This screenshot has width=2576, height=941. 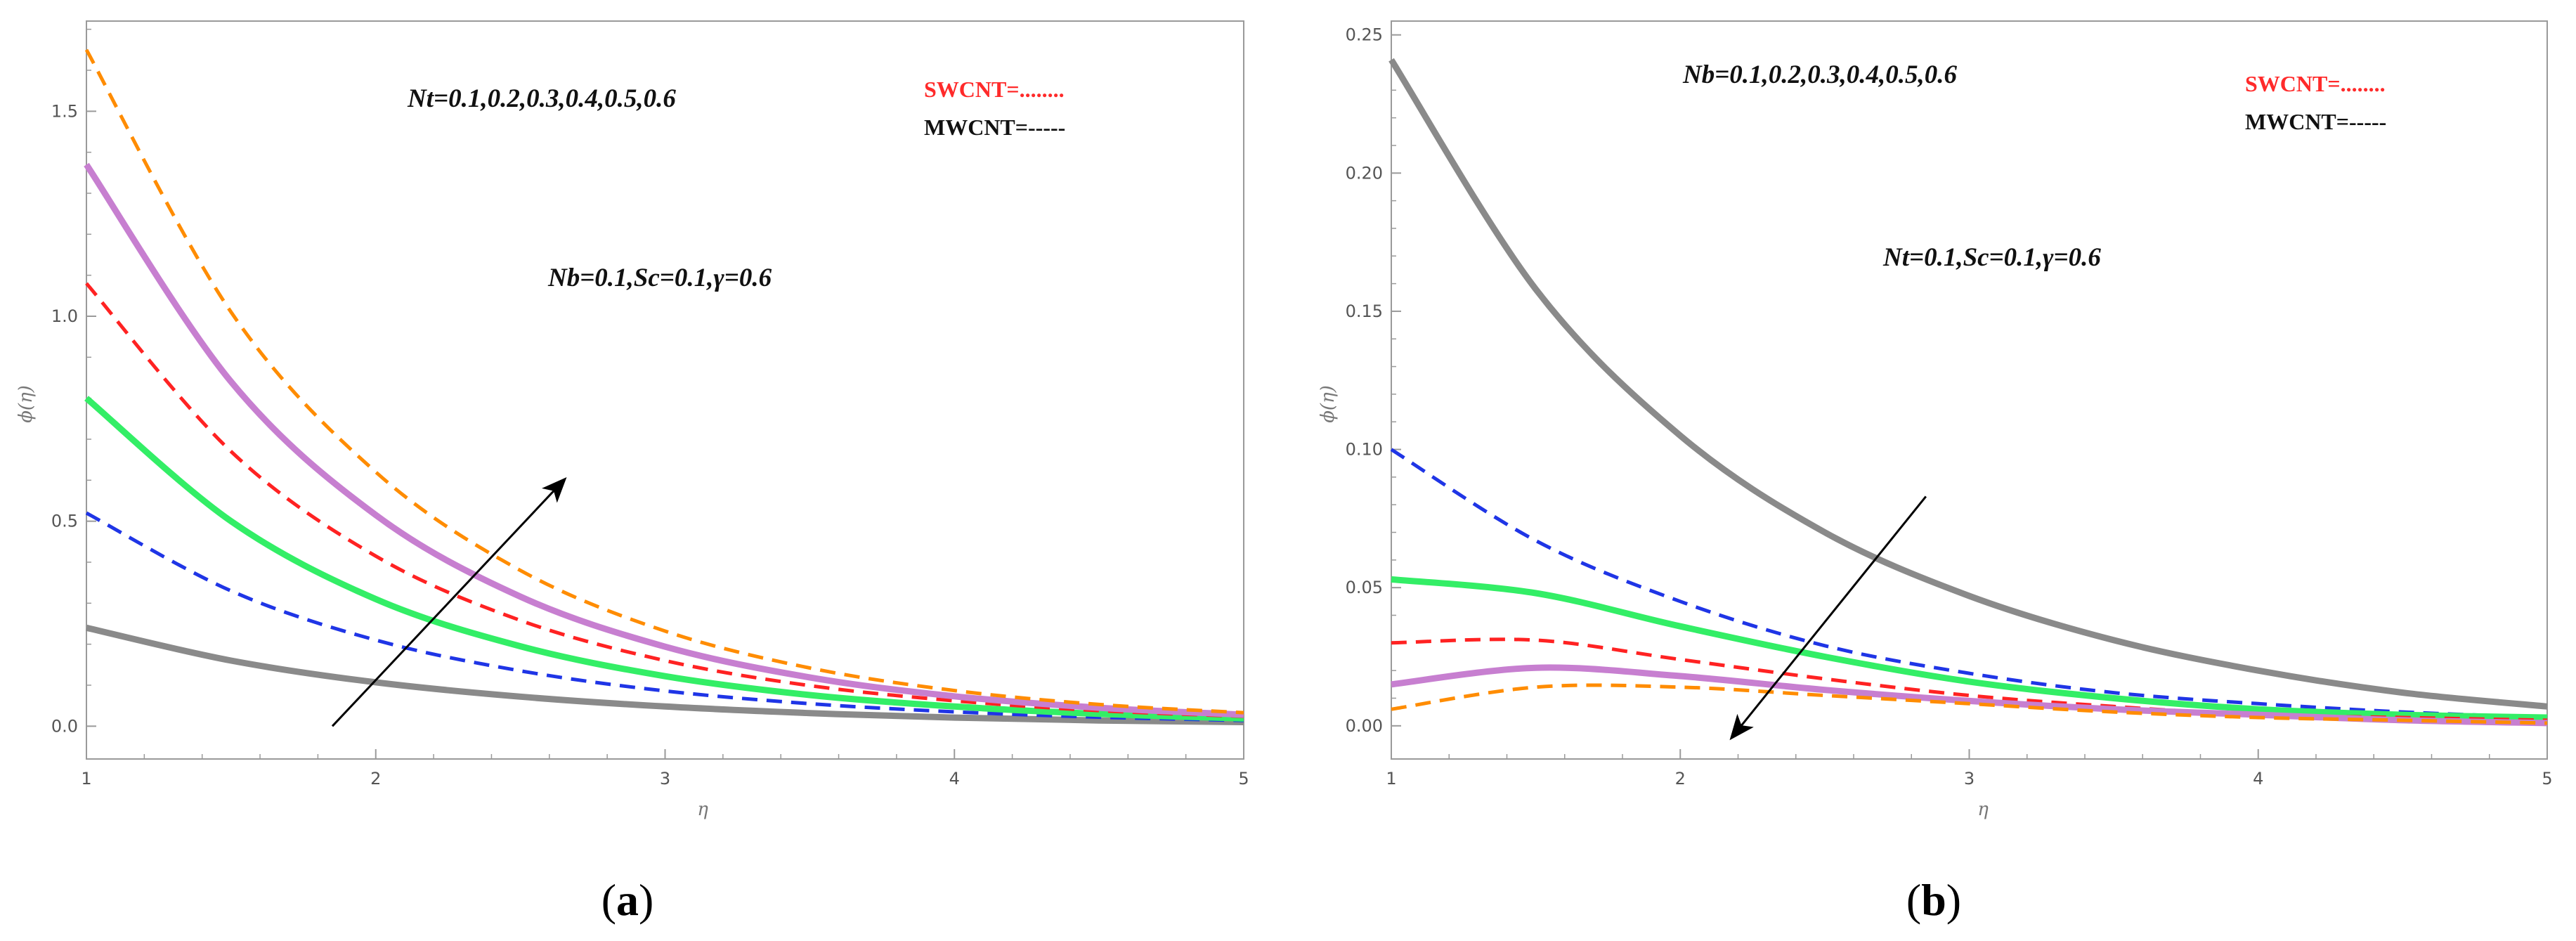 I want to click on trend-arrow-a, so click(x=449, y=601).